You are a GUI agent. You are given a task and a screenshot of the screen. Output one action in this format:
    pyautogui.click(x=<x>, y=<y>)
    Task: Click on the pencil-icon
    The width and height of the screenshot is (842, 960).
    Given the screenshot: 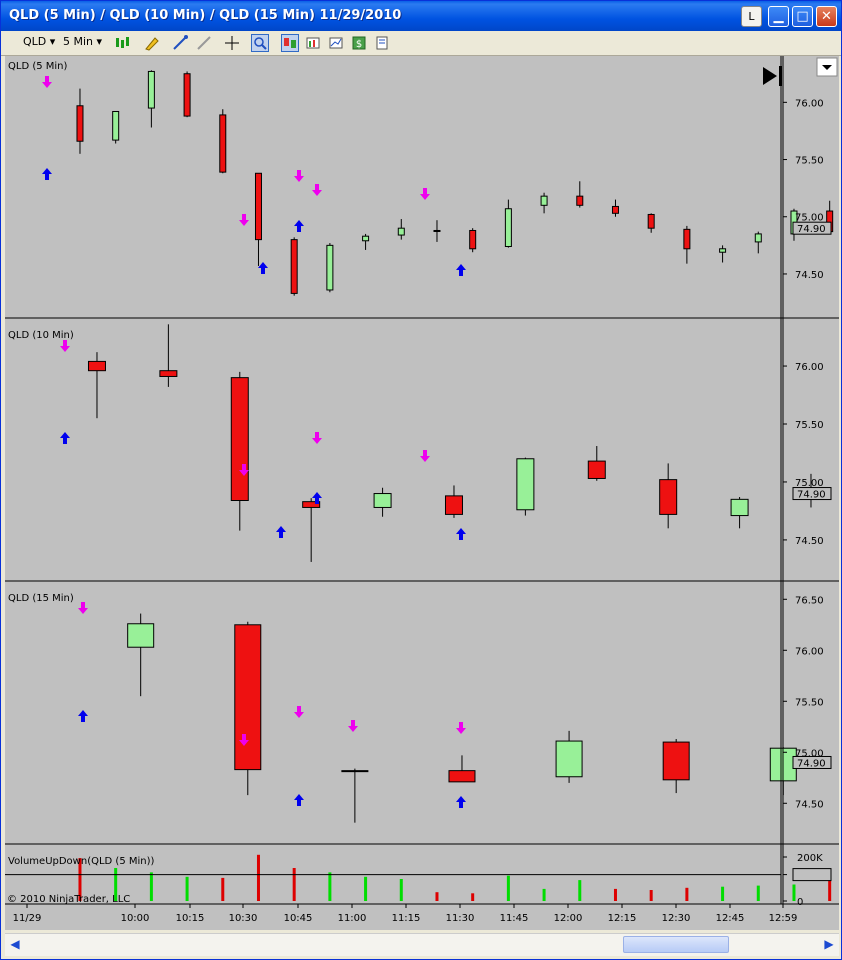 What is the action you would take?
    pyautogui.click(x=152, y=43)
    